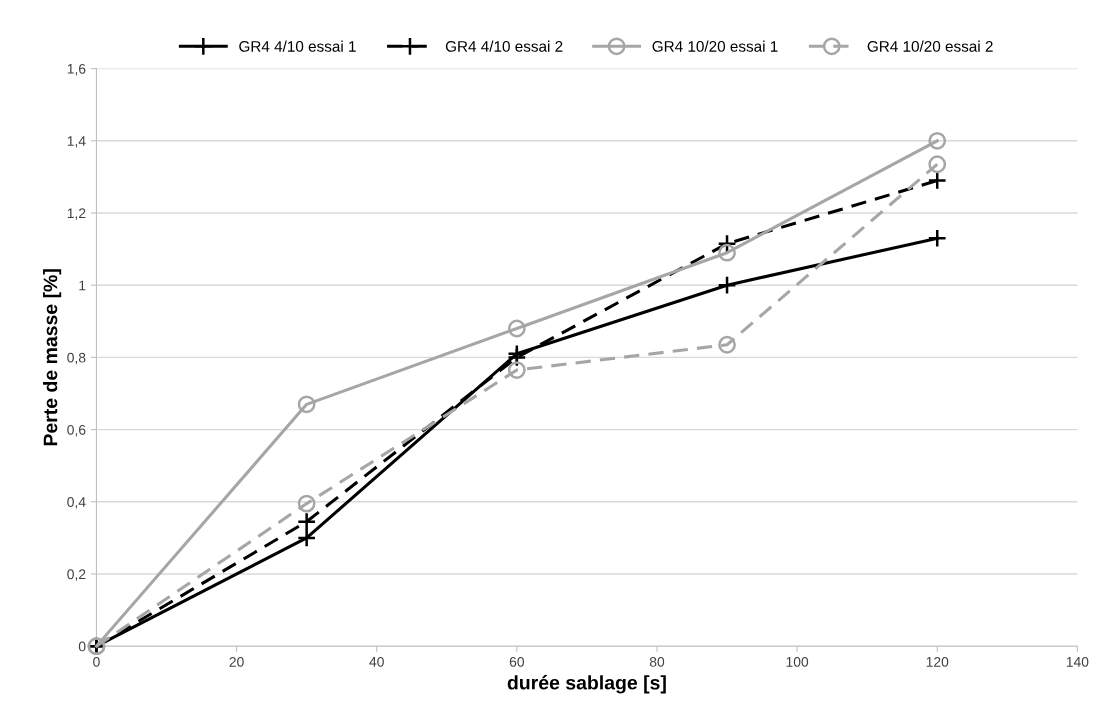 This screenshot has width=1096, height=722. What do you see at coordinates (96, 661) in the screenshot?
I see `x-tick-label: 0` at bounding box center [96, 661].